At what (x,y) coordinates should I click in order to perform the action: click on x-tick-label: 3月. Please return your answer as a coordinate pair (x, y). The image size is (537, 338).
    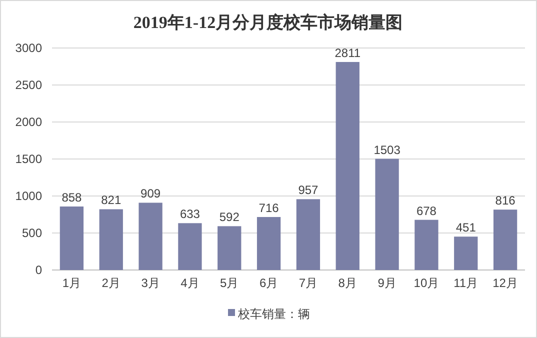
    Looking at the image, I should click on (150, 283).